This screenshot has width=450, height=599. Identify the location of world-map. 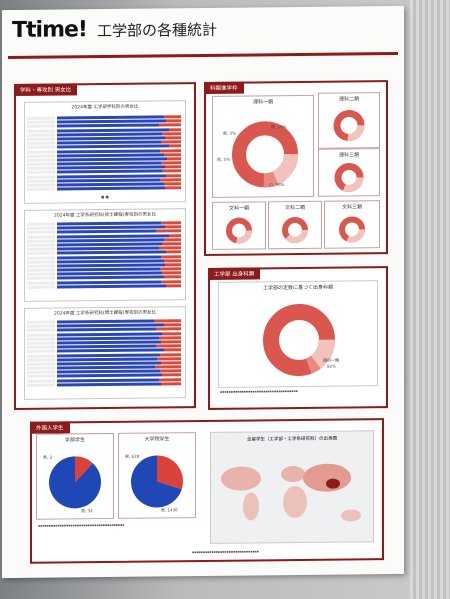
(291, 492).